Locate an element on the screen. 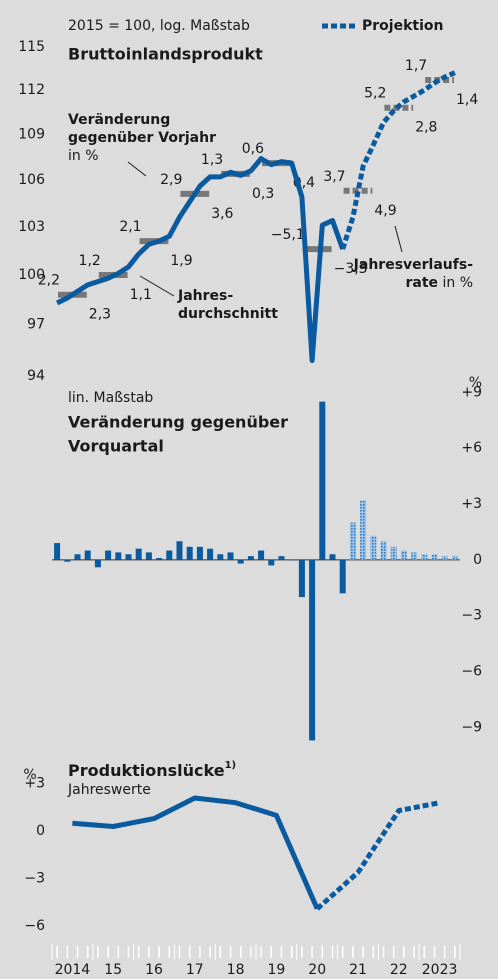  x-tick-label: 19 is located at coordinates (276, 970).